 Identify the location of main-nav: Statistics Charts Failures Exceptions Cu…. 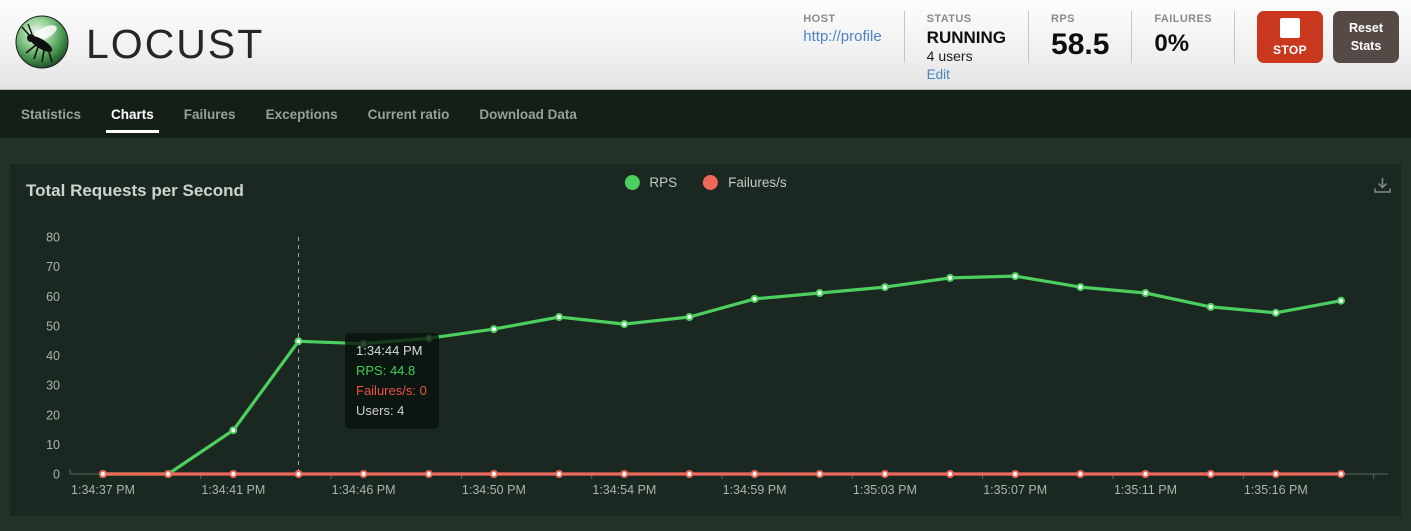
(705, 114).